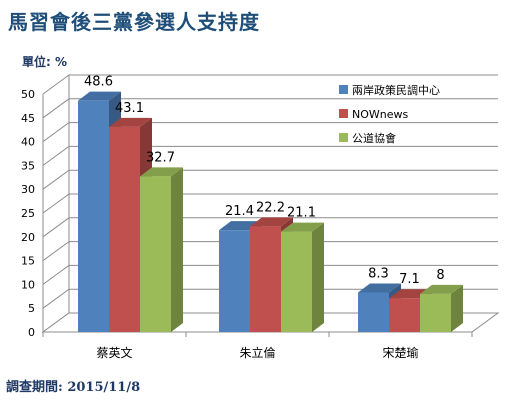 Image resolution: width=520 pixels, height=401 pixels. I want to click on data-label: 43.1, so click(129, 108).